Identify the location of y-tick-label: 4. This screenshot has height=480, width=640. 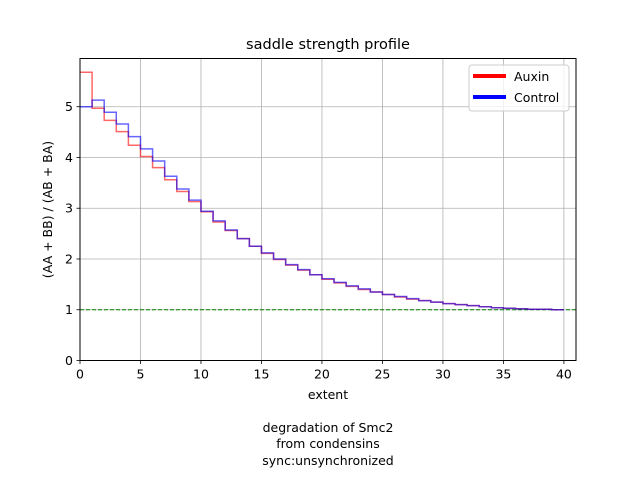
(69, 157).